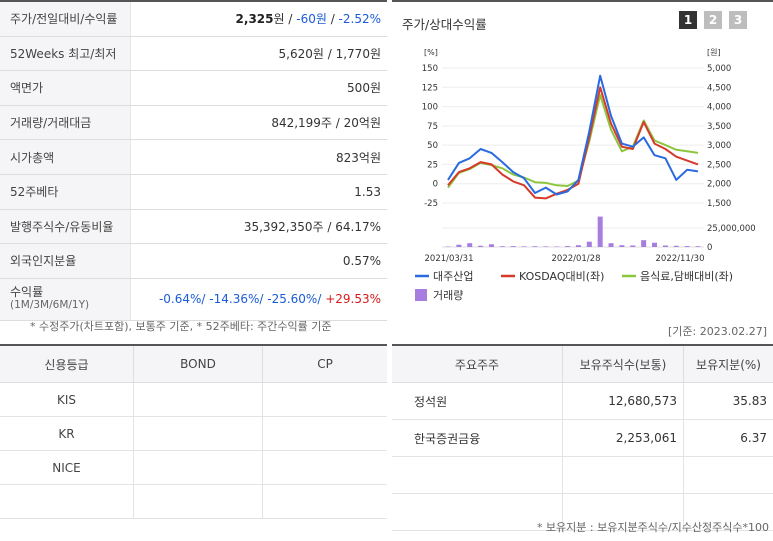  I want to click on right-tick-label: 1,500, so click(719, 204).